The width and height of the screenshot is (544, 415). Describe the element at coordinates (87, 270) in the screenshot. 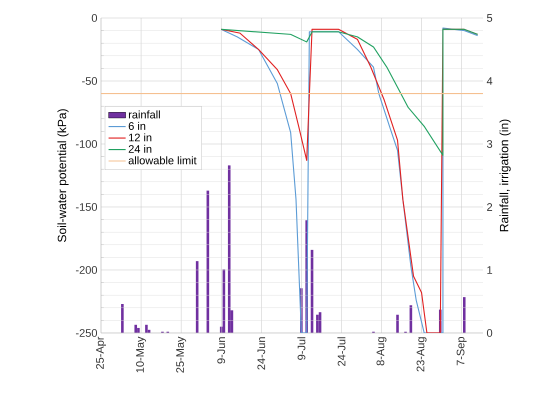

I see `y-tick-label: -200` at that location.